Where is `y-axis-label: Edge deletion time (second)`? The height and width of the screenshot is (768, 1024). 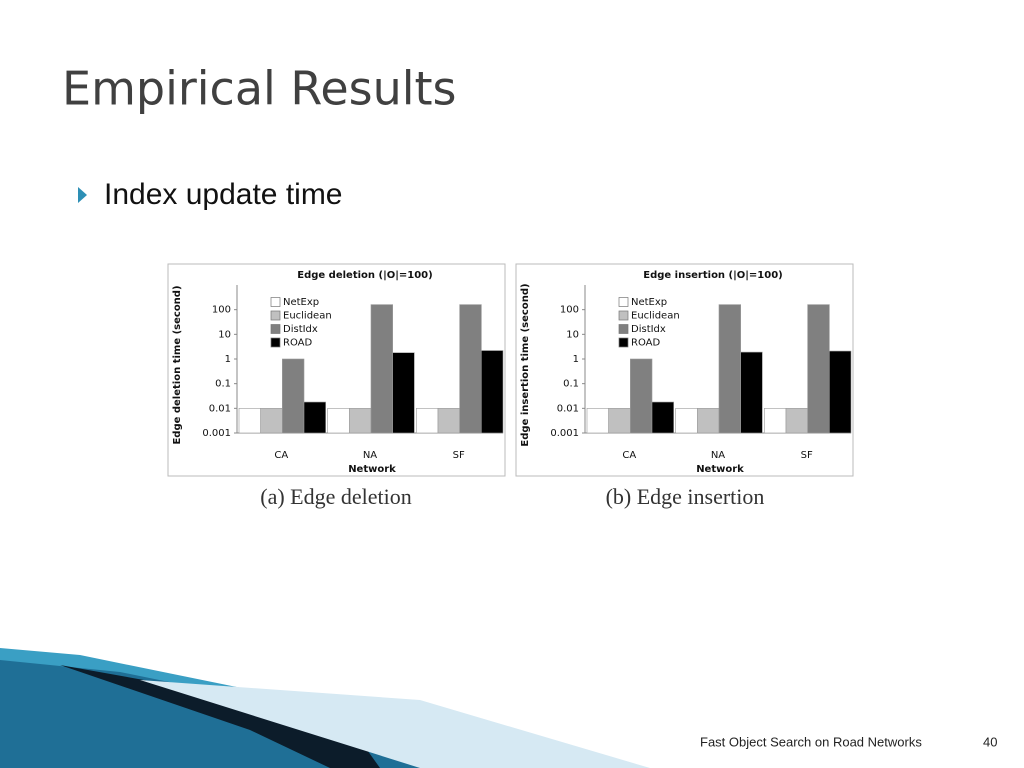 y-axis-label: Edge deletion time (second) is located at coordinates (177, 364).